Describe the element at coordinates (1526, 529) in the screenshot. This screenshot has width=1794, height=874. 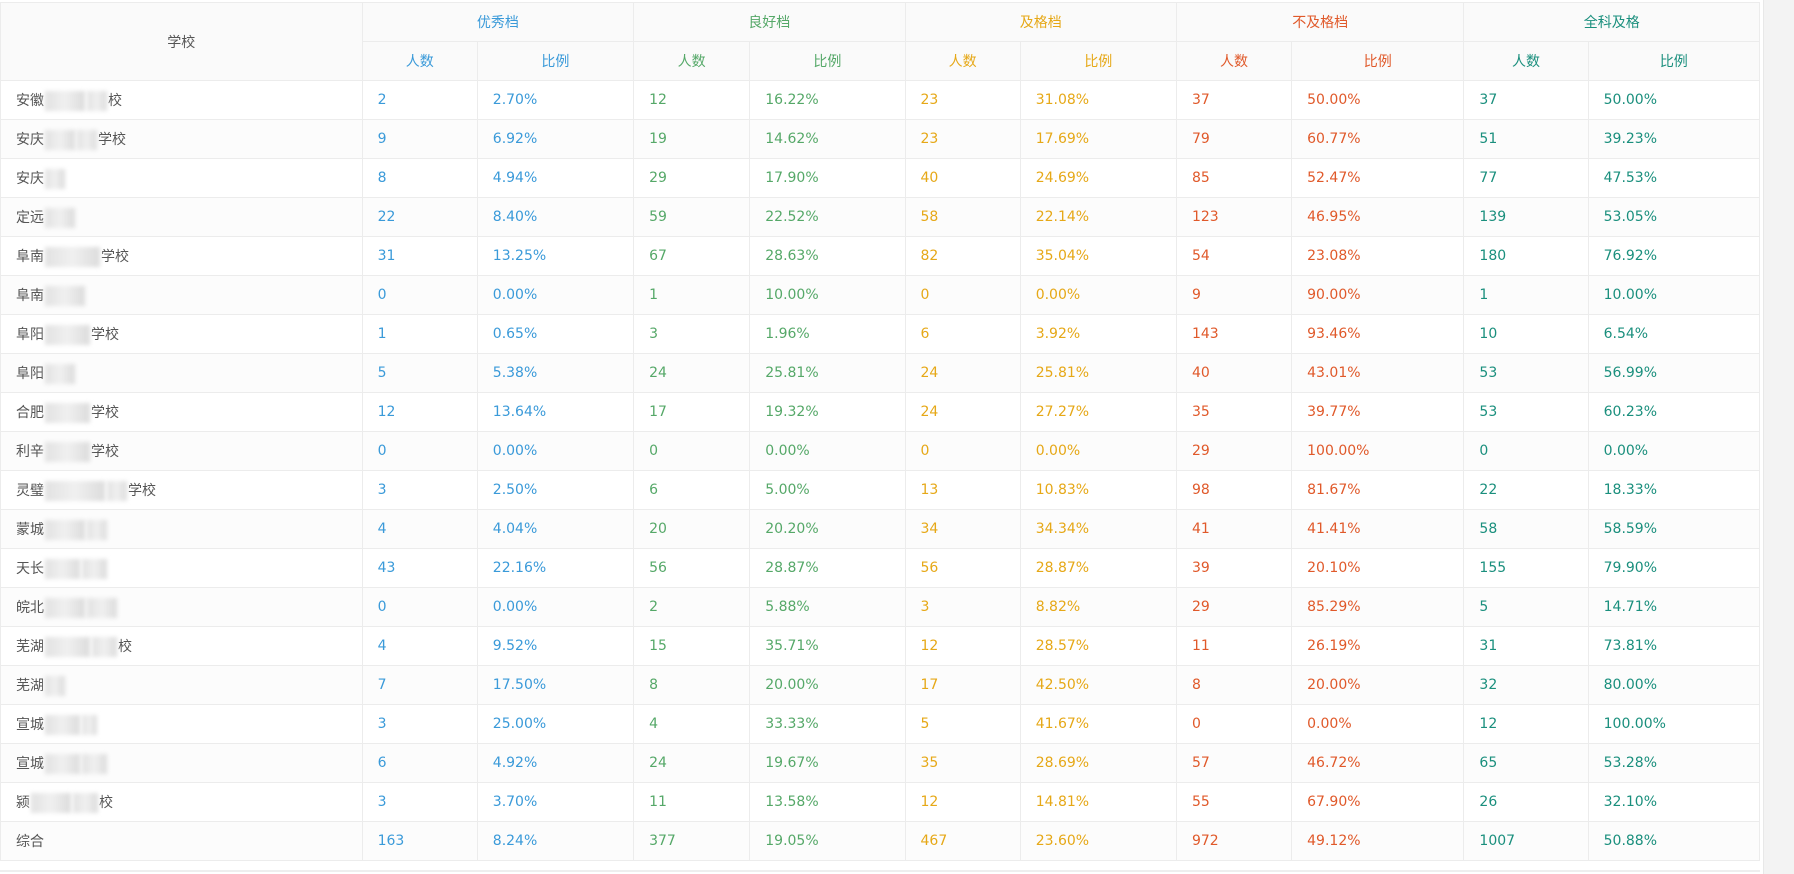
I see `all-pass-count-cell: 58` at that location.